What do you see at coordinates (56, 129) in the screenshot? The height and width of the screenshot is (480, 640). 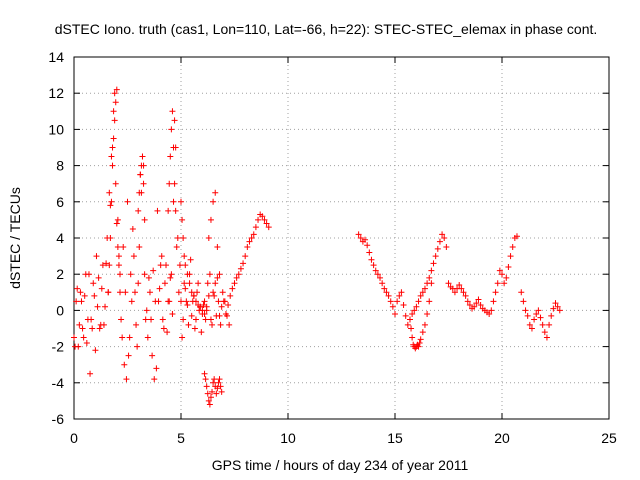 I see `y-tick-label: 10` at bounding box center [56, 129].